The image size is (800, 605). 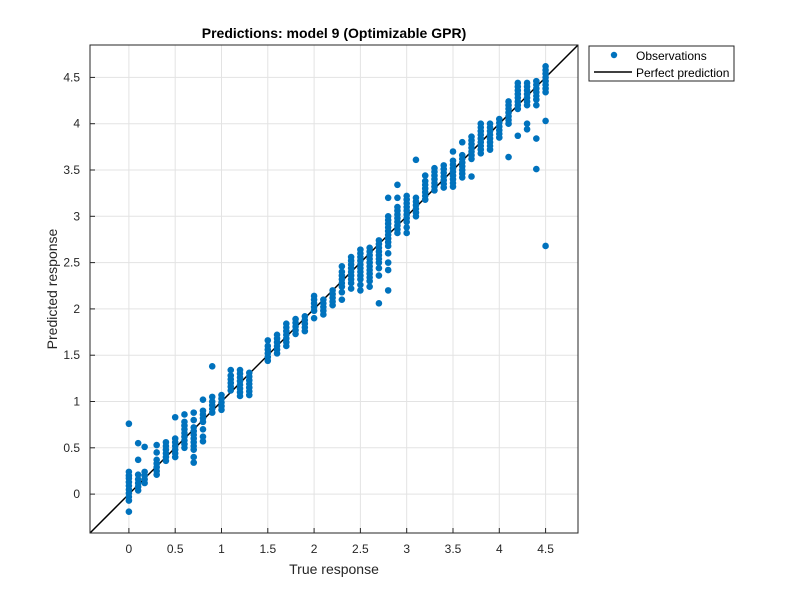 What do you see at coordinates (76, 402) in the screenshot?
I see `y-tick-label: 1` at bounding box center [76, 402].